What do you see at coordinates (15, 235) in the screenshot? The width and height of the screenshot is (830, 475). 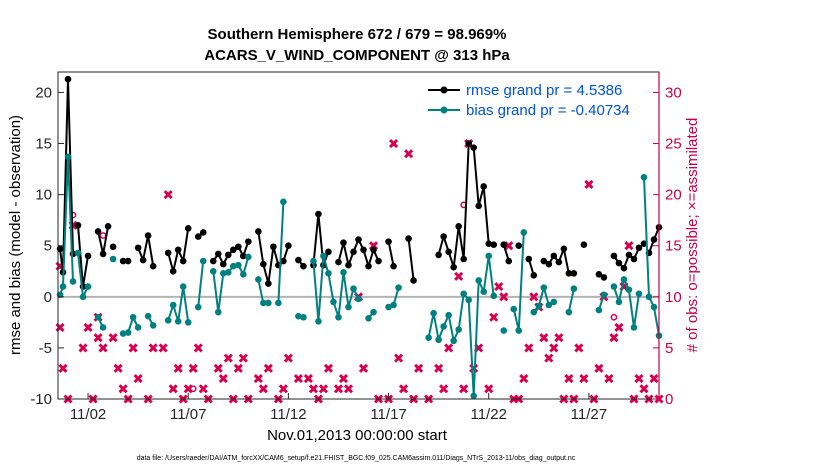 I see `y-axis-label: rmse and bias (model - observation)` at bounding box center [15, 235].